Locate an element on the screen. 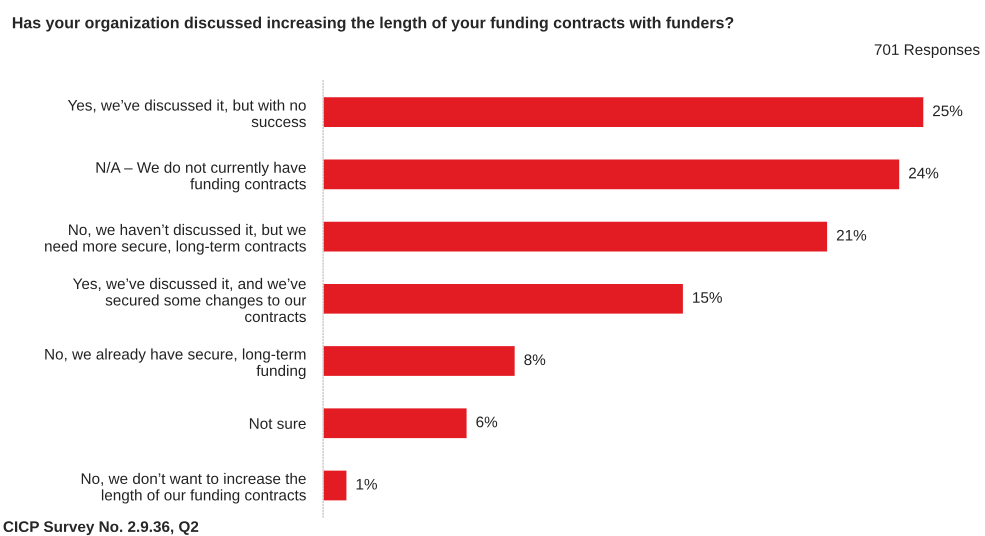 Image resolution: width=985 pixels, height=536 pixels. y-tick-label: Yes, we’ve discussed it, and we’ve secured some changes to our contracts is located at coordinates (189, 300).